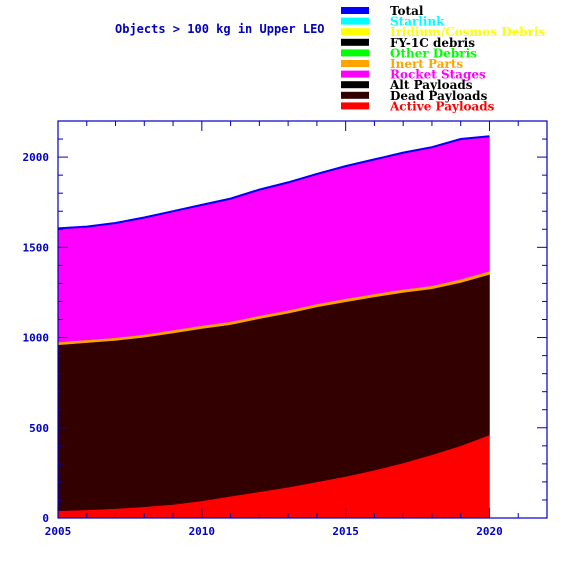 The image size is (576, 576). Describe the element at coordinates (355, 10) in the screenshot. I see `legend-swatch-total` at that location.